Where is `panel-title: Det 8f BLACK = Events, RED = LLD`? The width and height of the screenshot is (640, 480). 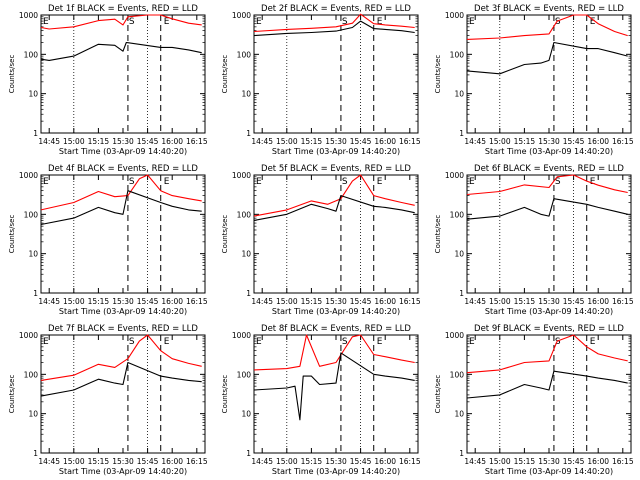 panel-title: Det 8f BLACK = Events, RED = LLD is located at coordinates (336, 329).